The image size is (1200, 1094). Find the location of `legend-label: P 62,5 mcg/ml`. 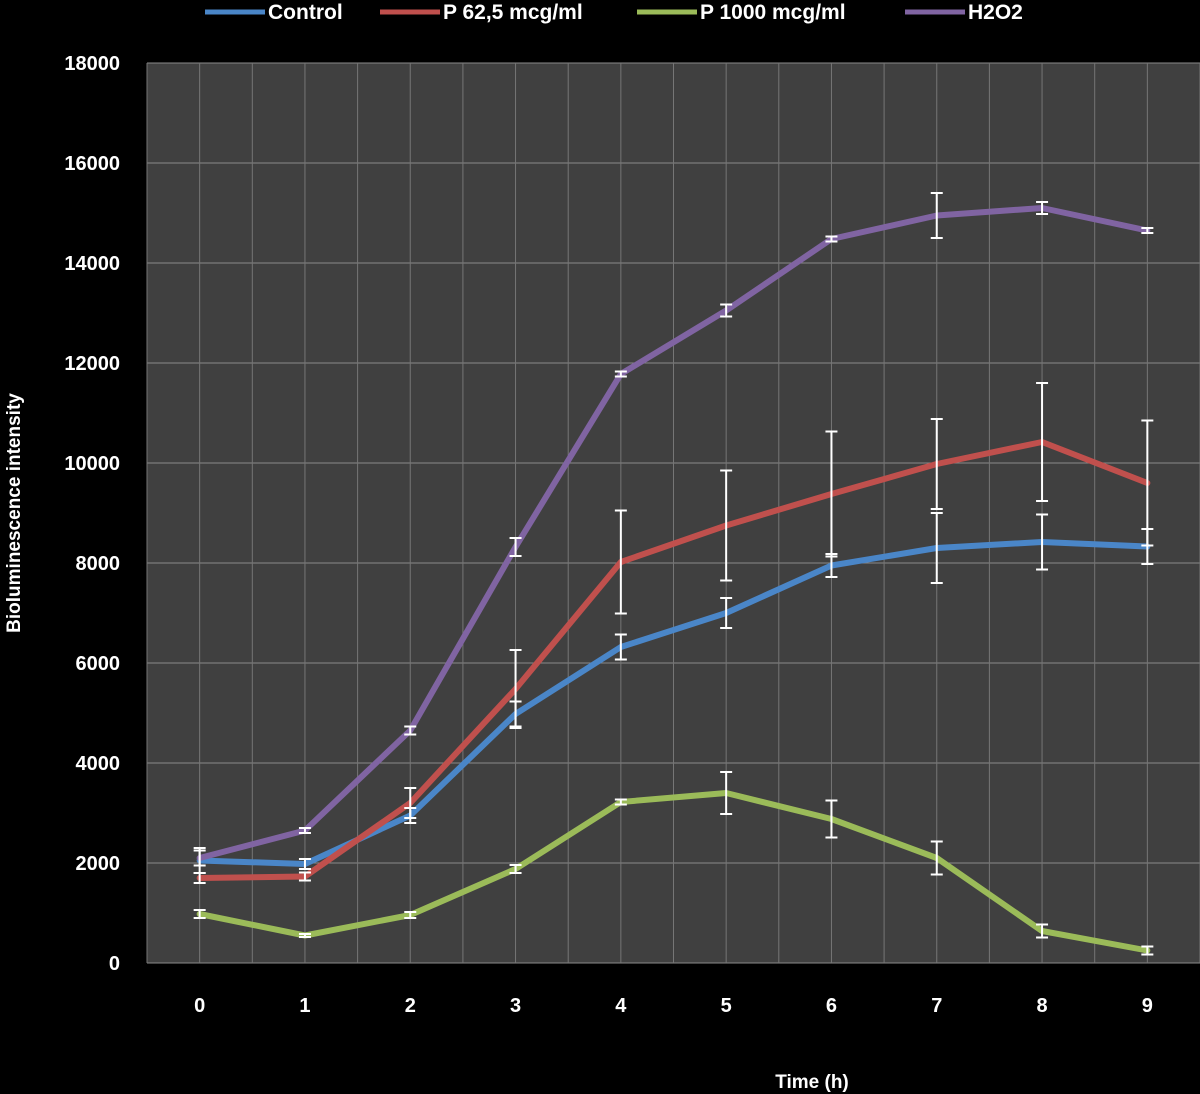

legend-label: P 62,5 mcg/ml is located at coordinates (513, 12).